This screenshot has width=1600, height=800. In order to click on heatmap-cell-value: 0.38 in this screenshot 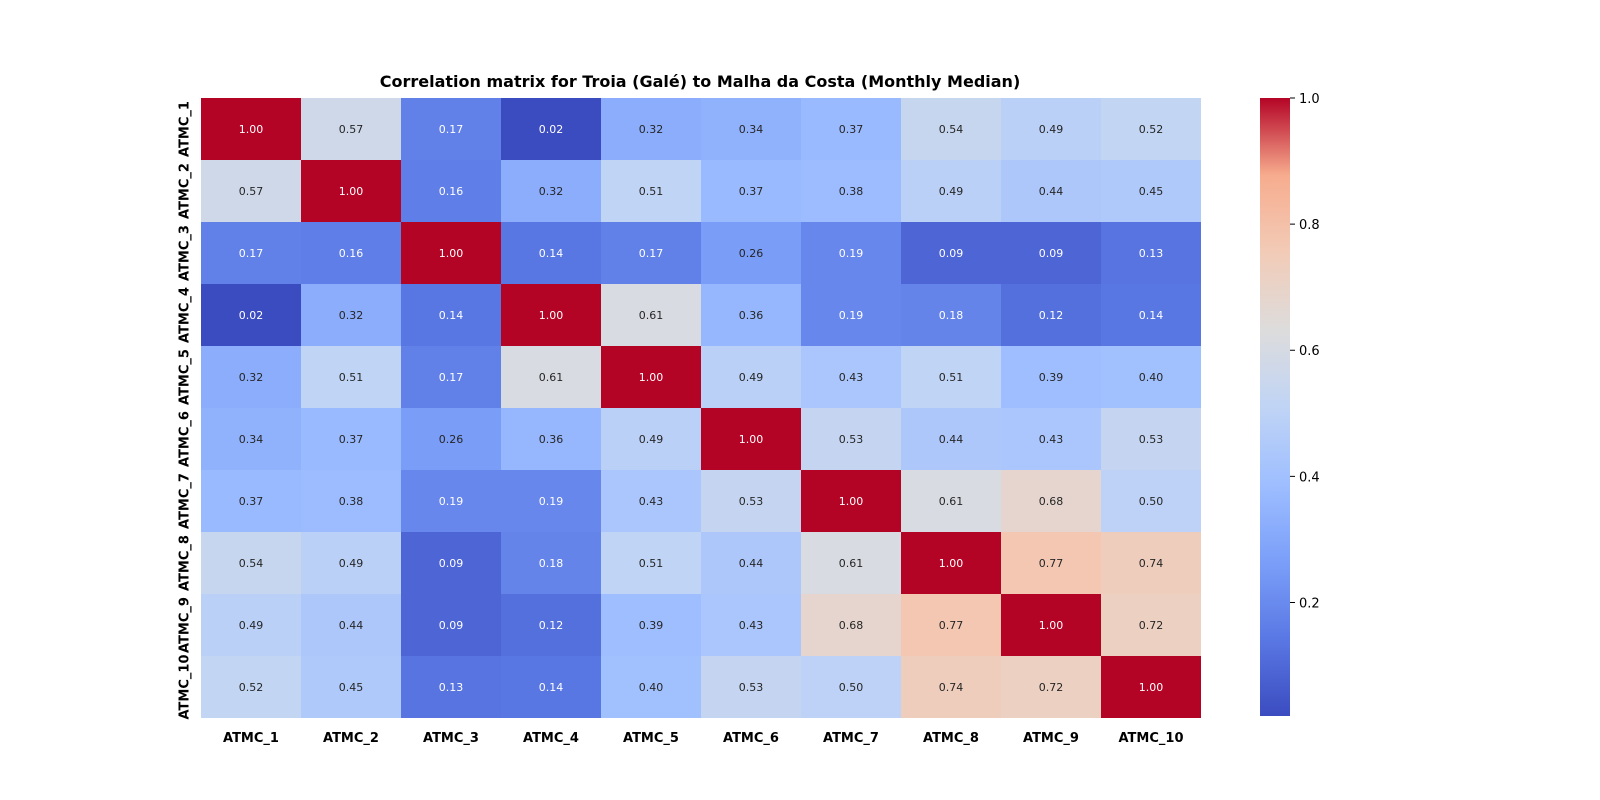, I will do `click(351, 501)`.